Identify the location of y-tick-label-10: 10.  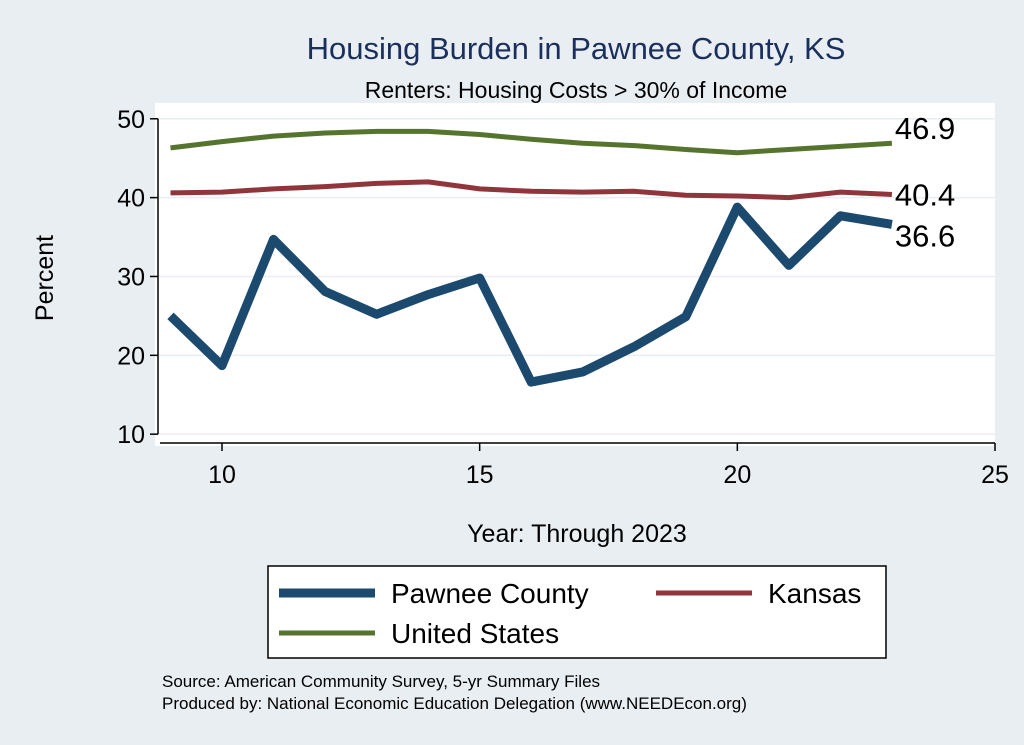
(131, 435).